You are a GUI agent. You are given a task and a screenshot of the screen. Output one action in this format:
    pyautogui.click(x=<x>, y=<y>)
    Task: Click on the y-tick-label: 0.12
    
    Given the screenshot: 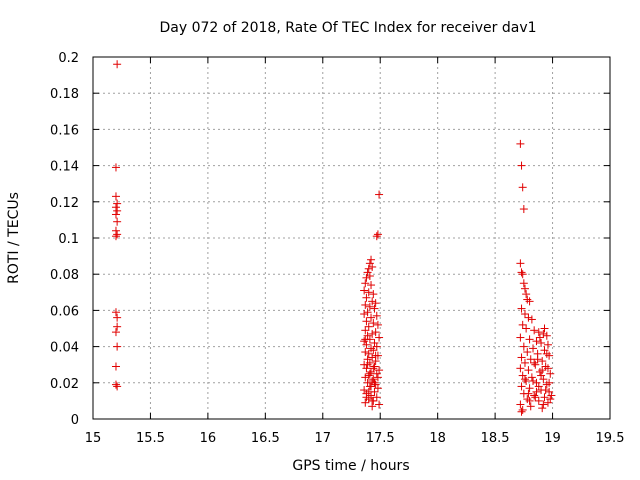 What is the action you would take?
    pyautogui.click(x=64, y=203)
    